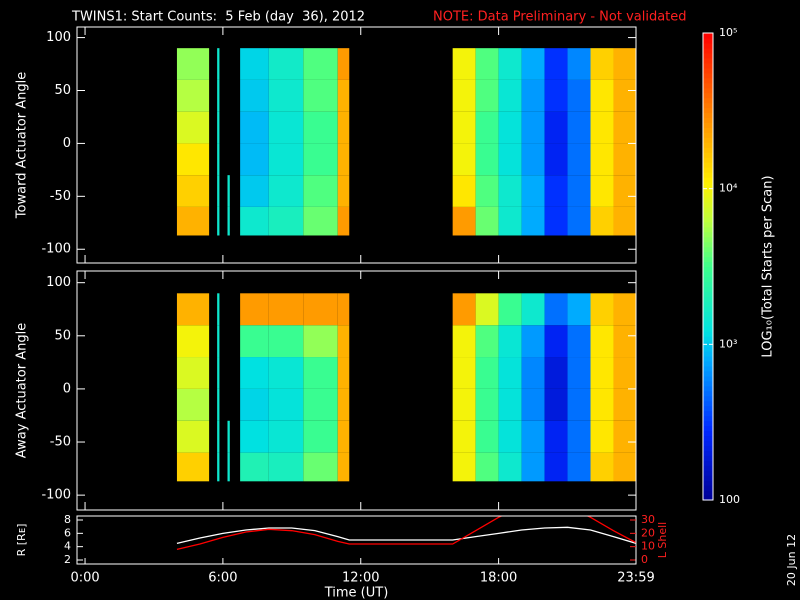  What do you see at coordinates (648, 546) in the screenshot?
I see `y2-tick-label: 10` at bounding box center [648, 546].